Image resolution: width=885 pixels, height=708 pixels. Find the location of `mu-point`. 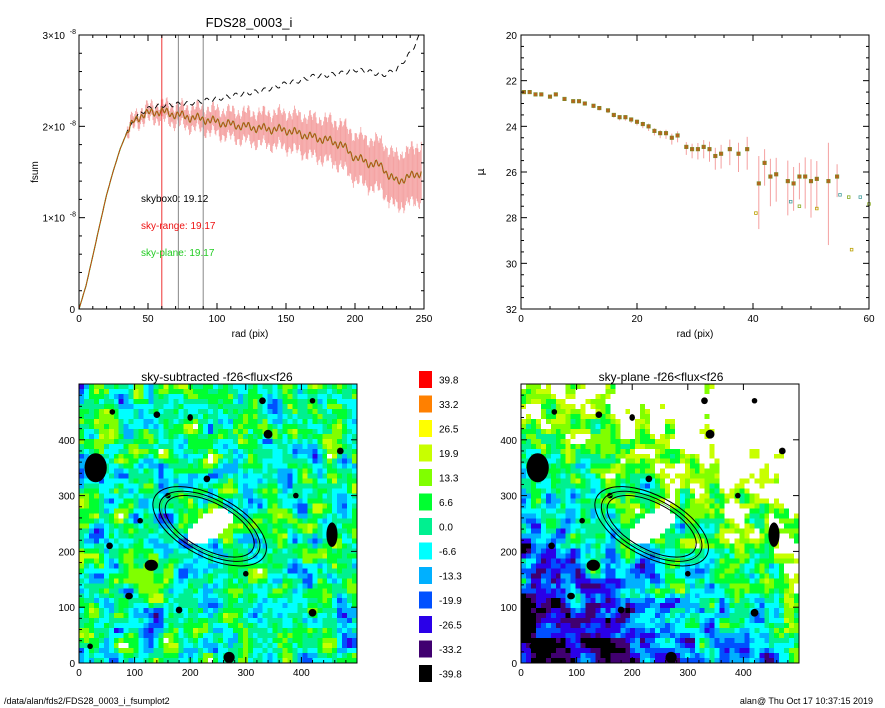

mu-point is located at coordinates (654, 130).